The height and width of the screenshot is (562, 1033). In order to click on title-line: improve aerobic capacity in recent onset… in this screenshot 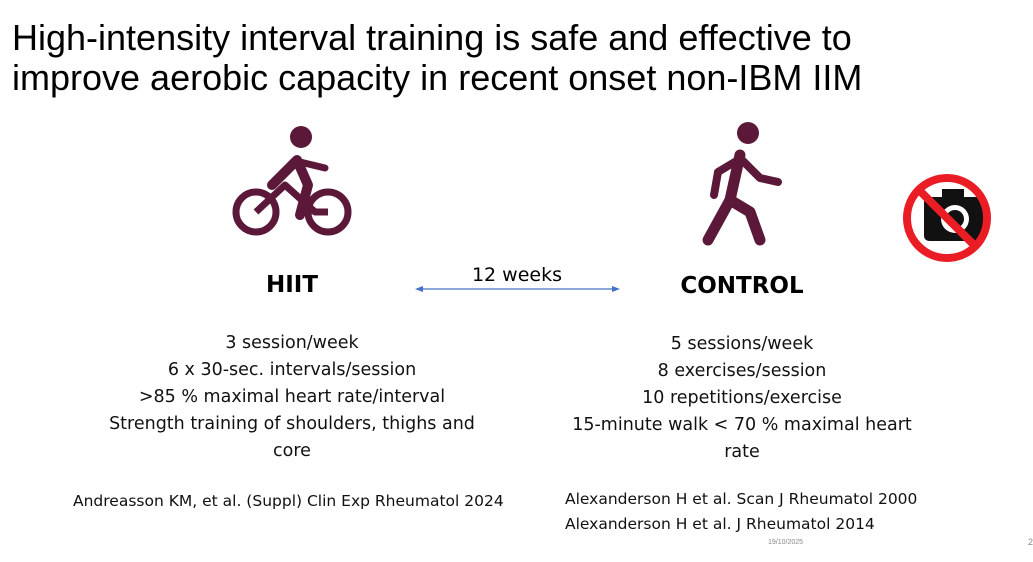, I will do `click(437, 77)`.